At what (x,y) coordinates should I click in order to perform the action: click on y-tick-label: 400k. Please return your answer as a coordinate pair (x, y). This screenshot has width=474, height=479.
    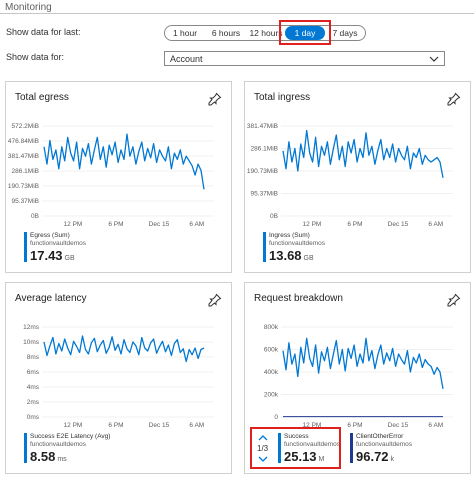
    Looking at the image, I should click on (271, 372).